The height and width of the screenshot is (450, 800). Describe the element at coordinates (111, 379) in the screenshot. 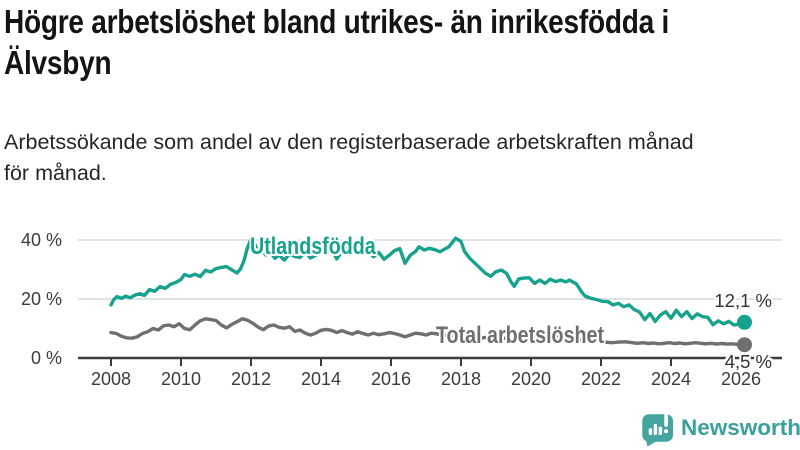

I see `x-tick-label: 2008` at that location.